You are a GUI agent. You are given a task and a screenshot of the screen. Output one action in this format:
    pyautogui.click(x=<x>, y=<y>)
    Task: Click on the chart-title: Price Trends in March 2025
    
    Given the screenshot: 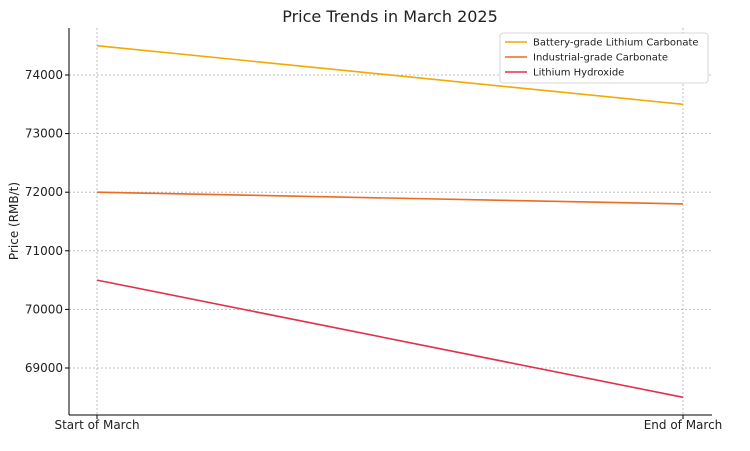 What is the action you would take?
    pyautogui.click(x=390, y=16)
    